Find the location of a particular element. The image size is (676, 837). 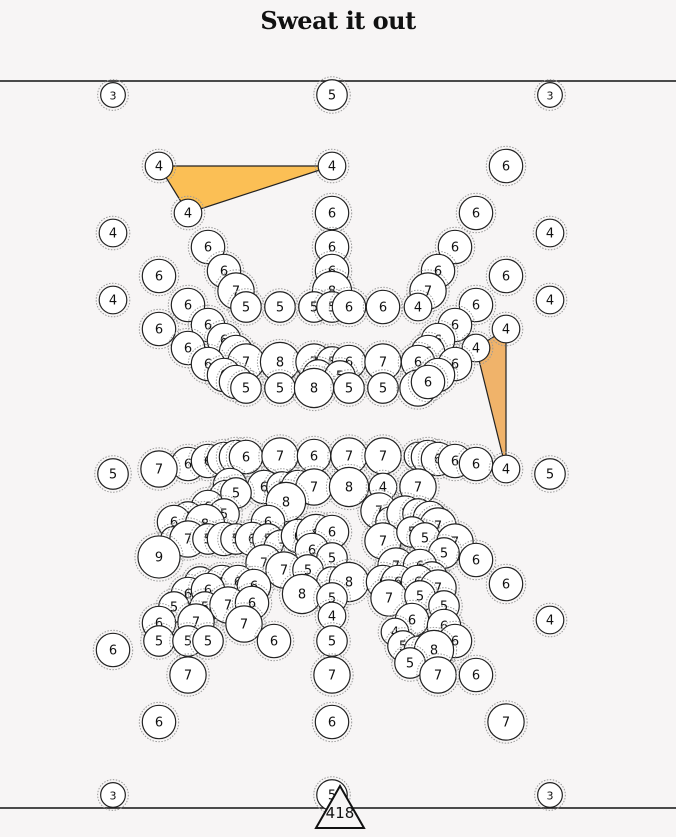

anchor-node: 9 is located at coordinates (159, 557).